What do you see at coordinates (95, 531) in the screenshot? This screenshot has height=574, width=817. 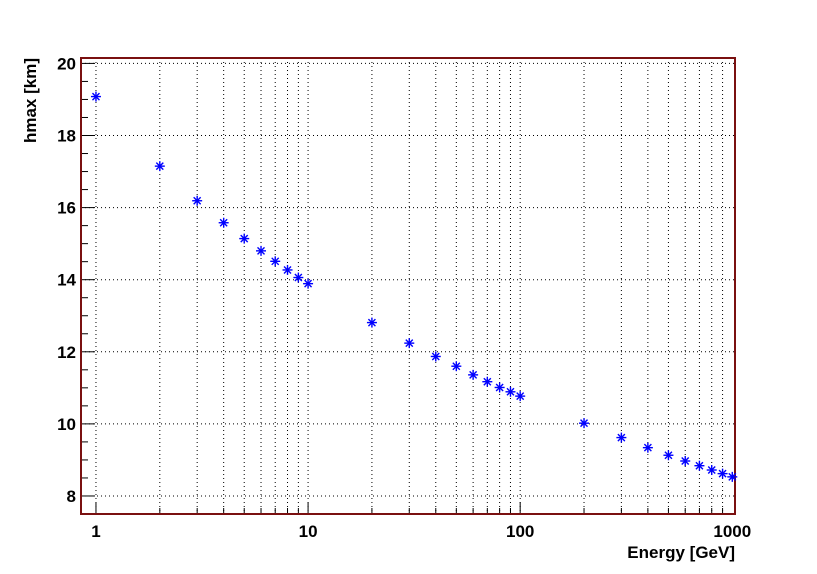 I see `x-tick-label: 1` at bounding box center [95, 531].